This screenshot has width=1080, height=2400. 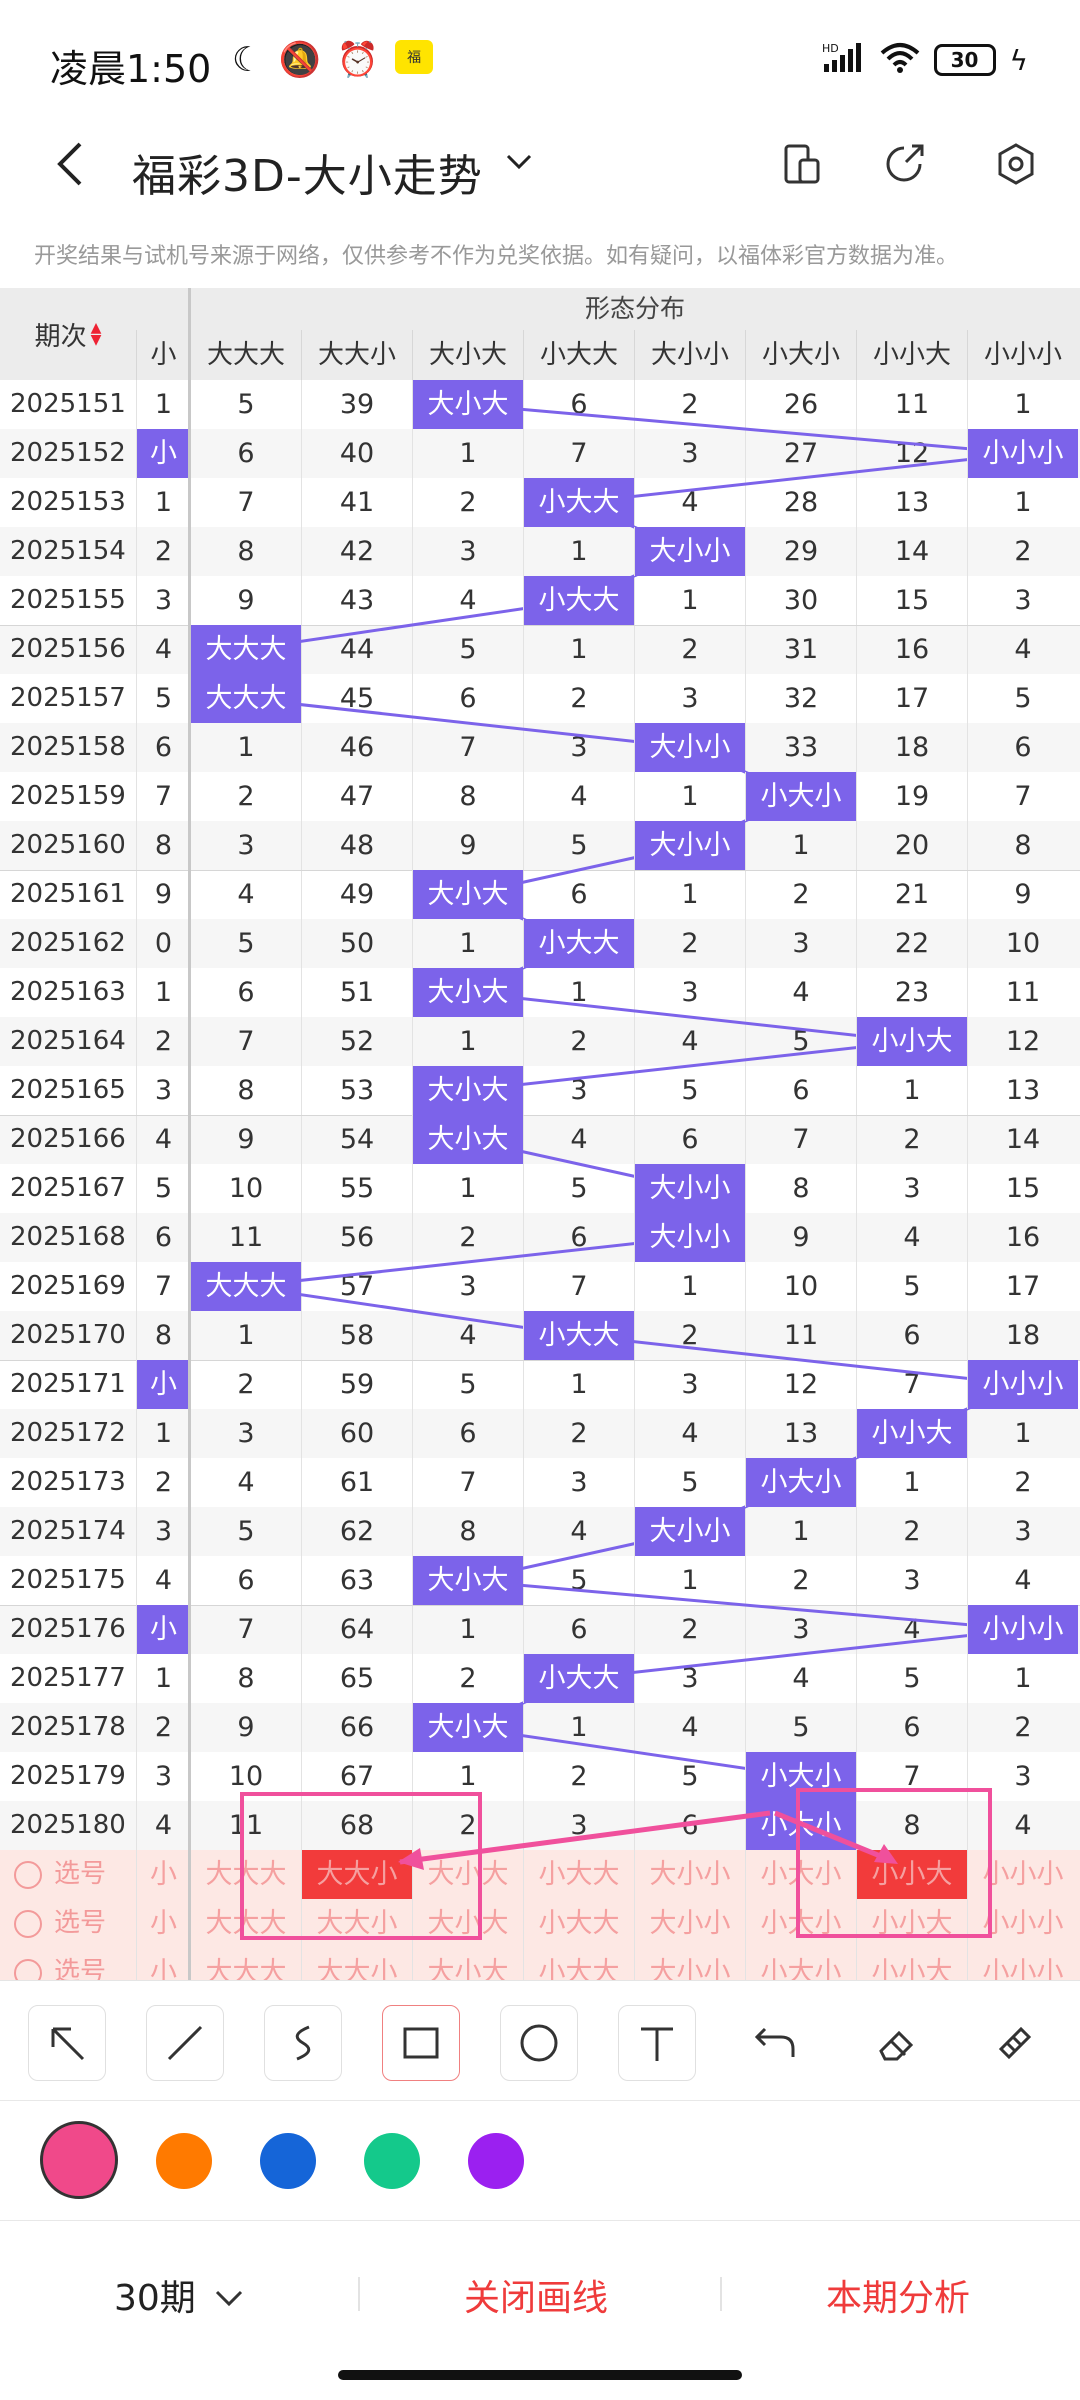 What do you see at coordinates (578, 1678) in the screenshot?
I see `hit-cell: 小大大` at bounding box center [578, 1678].